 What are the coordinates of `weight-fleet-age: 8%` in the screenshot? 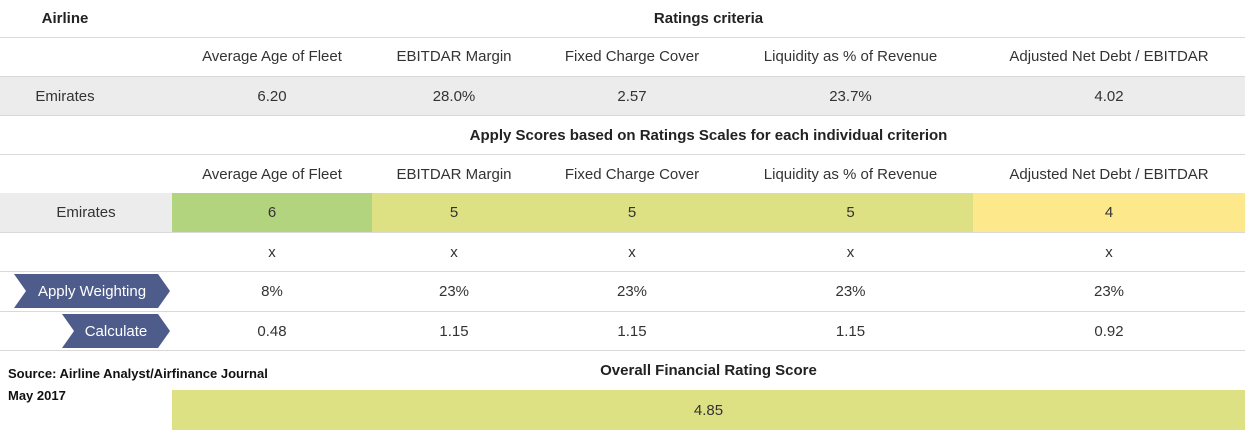 It's located at (272, 291).